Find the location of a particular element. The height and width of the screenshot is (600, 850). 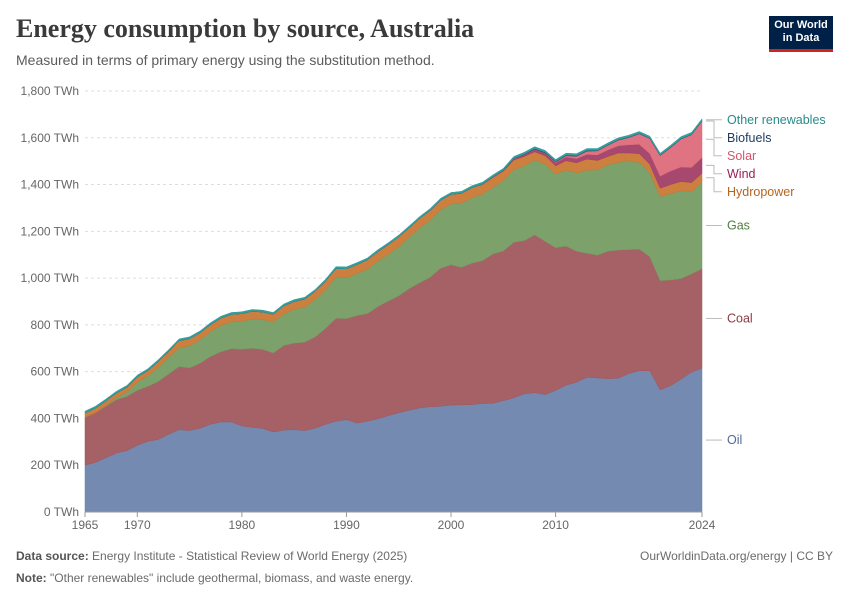

y-tick-label: 1,200 TWh is located at coordinates (50, 231).